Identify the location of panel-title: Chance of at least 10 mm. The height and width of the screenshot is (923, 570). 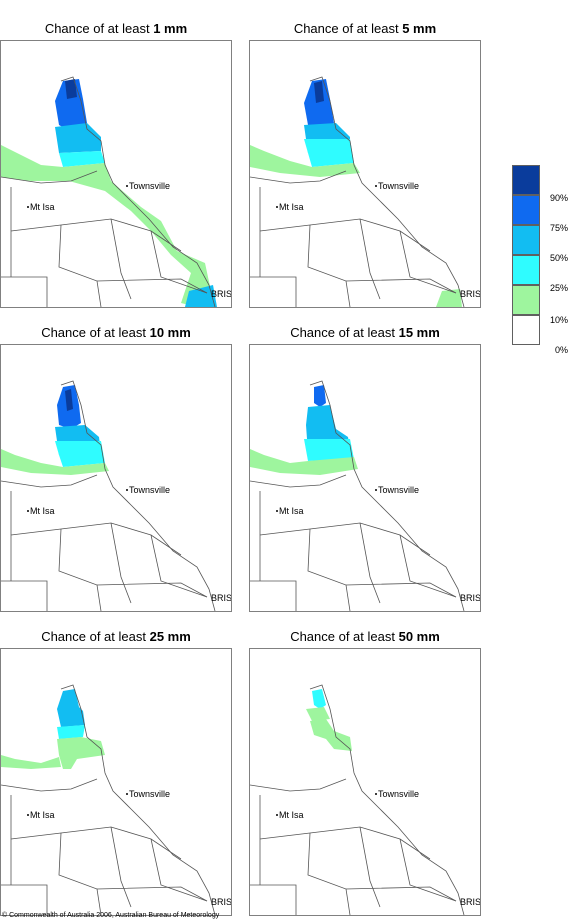
(116, 332).